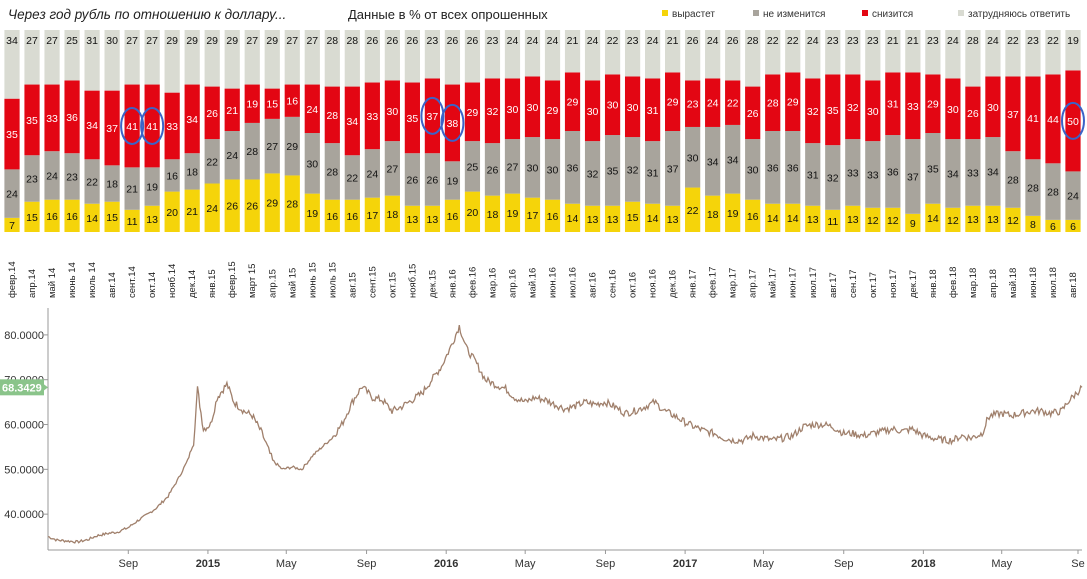 Image resolution: width=1087 pixels, height=579 pixels. Describe the element at coordinates (72, 41) in the screenshot. I see `bar-value-label: 25` at that location.